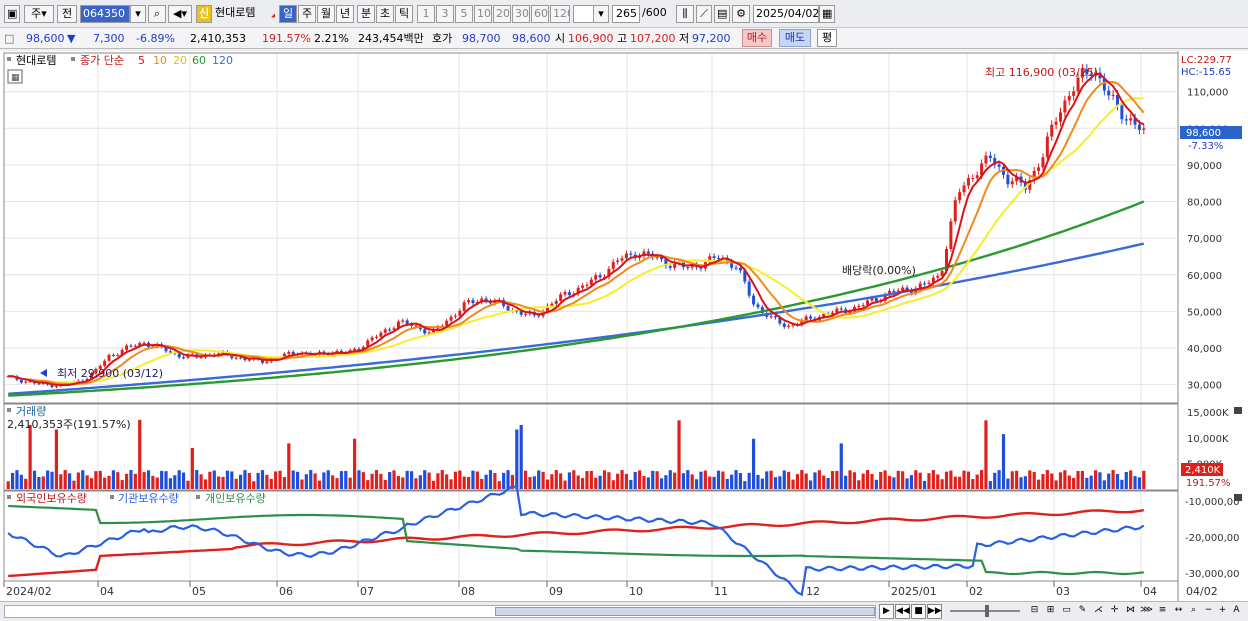 This screenshot has width=1248, height=621. Describe the element at coordinates (704, 14) in the screenshot. I see `draw-line-icon: ⟋` at that location.